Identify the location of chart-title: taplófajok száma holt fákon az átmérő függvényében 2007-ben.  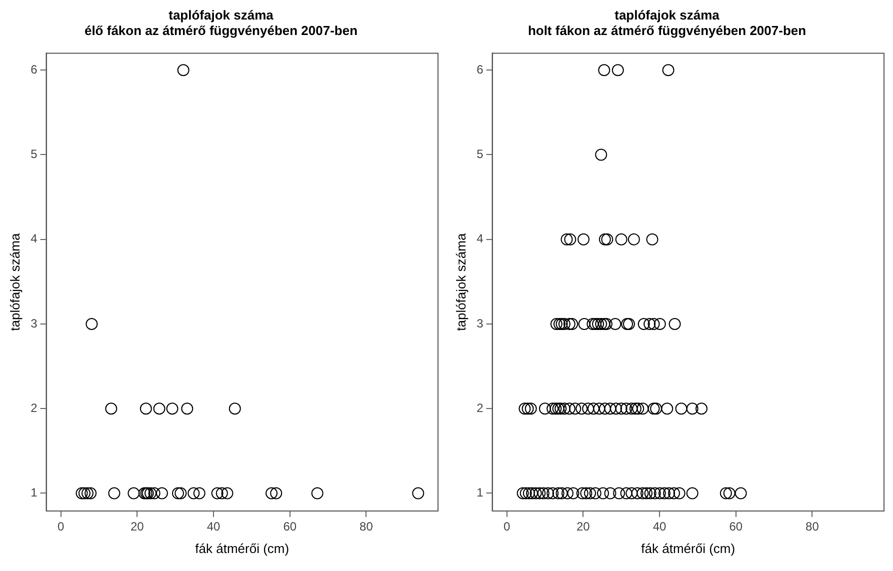
(667, 22).